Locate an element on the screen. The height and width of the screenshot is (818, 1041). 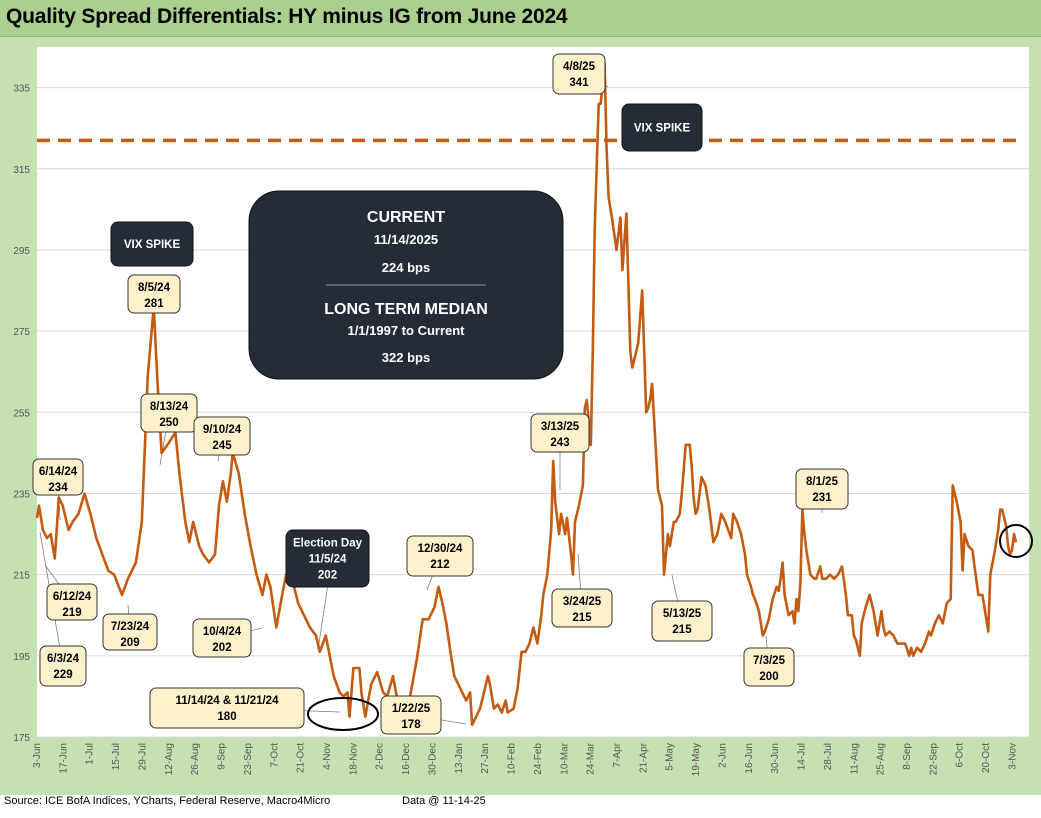
annotation-11-14-24: 11/14/24 & 11/21/24 180 is located at coordinates (227, 708).